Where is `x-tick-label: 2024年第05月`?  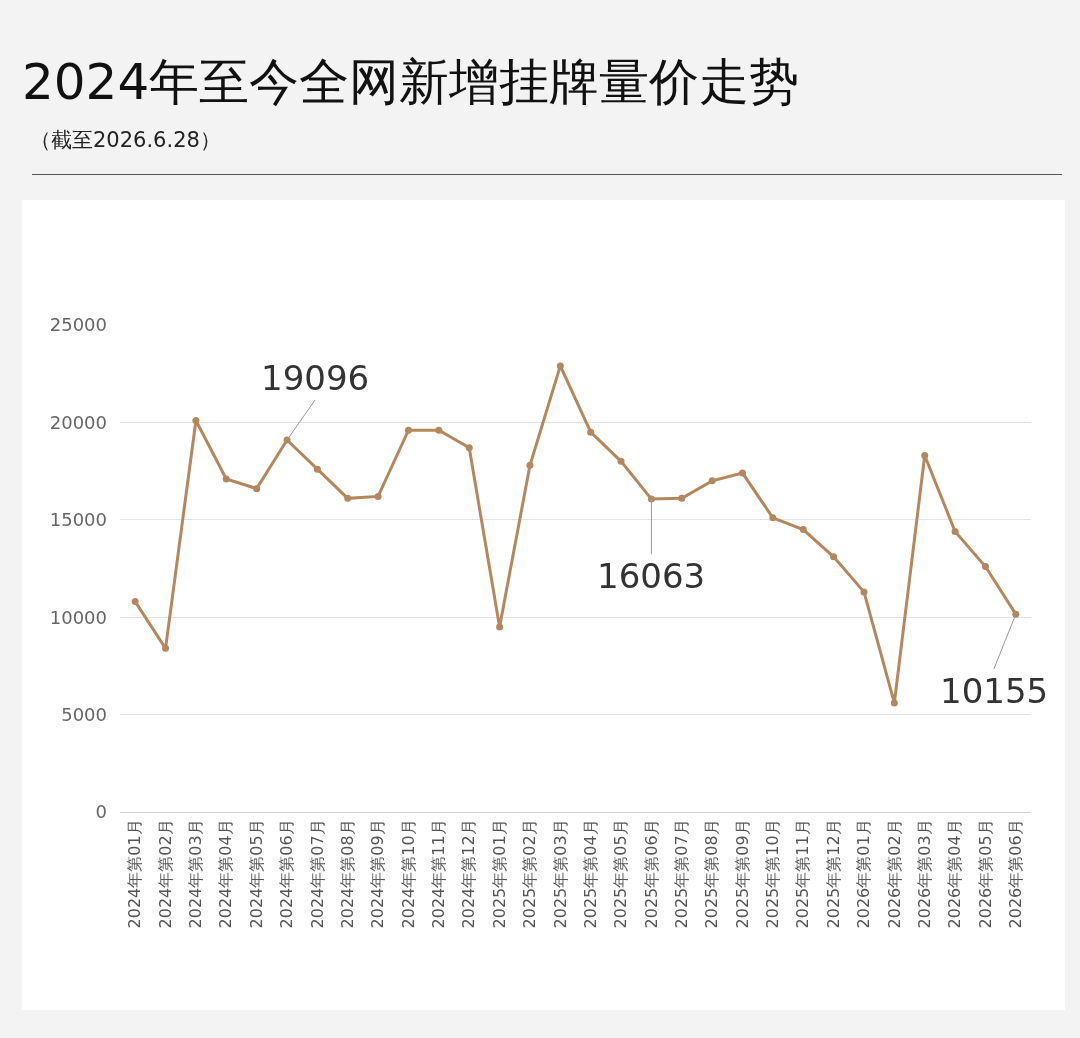 x-tick-label: 2024年第05月 is located at coordinates (256, 874).